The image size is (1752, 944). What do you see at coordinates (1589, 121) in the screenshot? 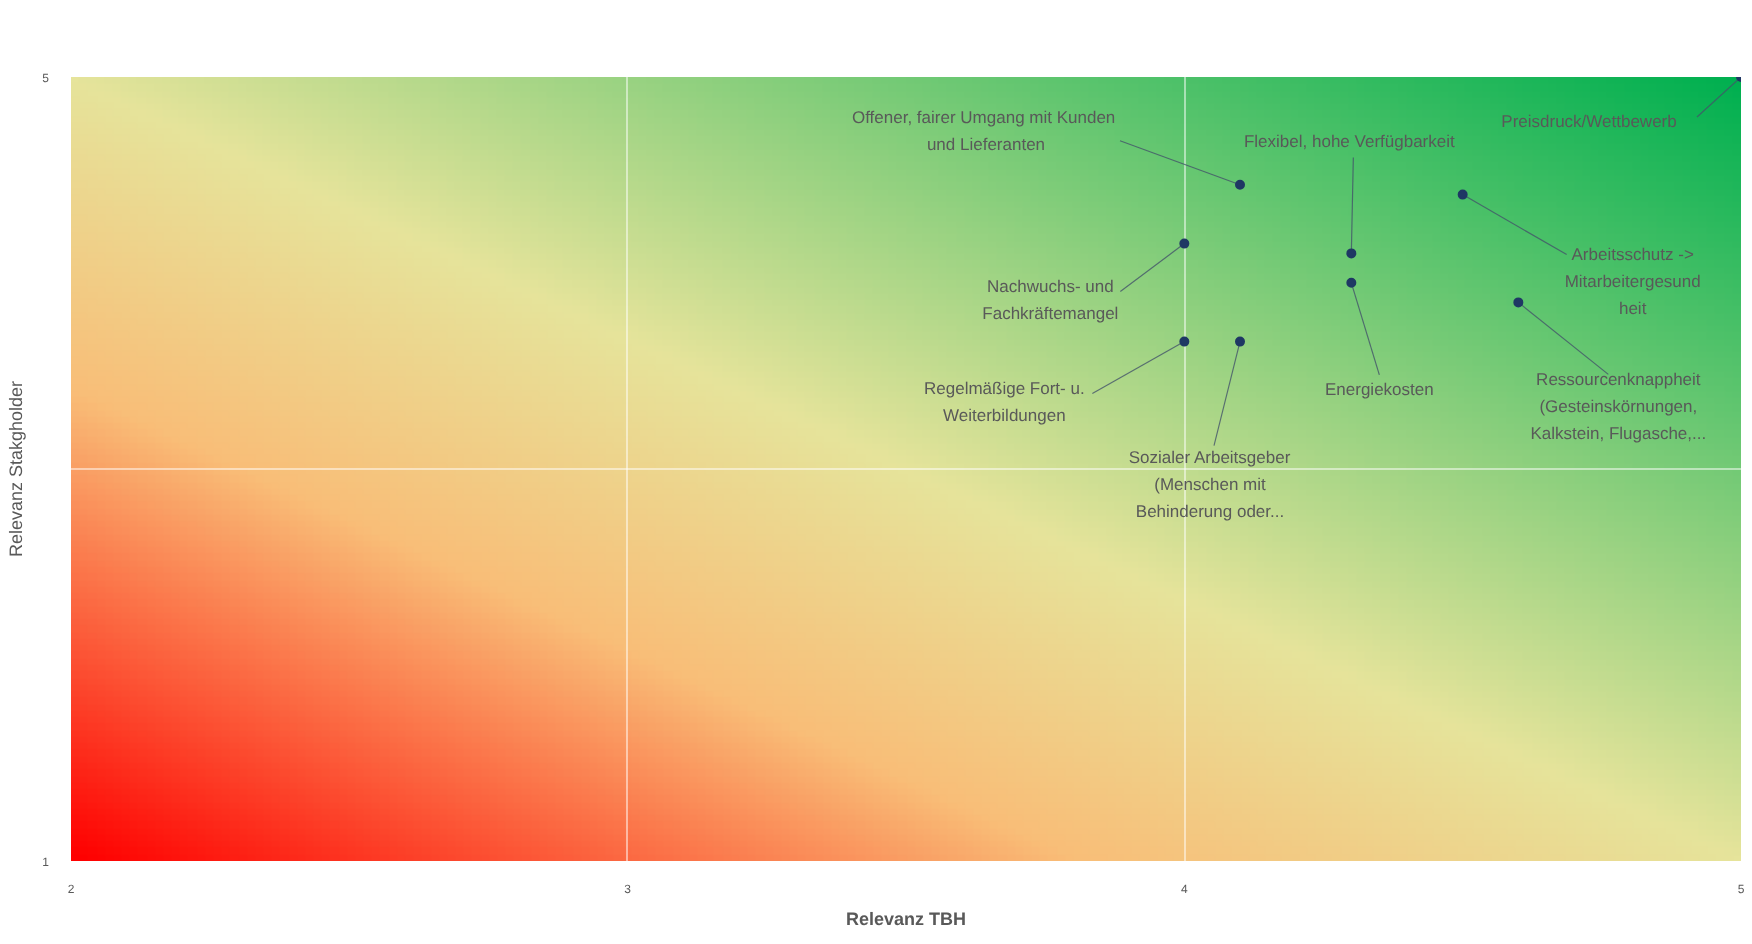
I see `annotation: Preisdruck/Wettbewerb` at bounding box center [1589, 121].